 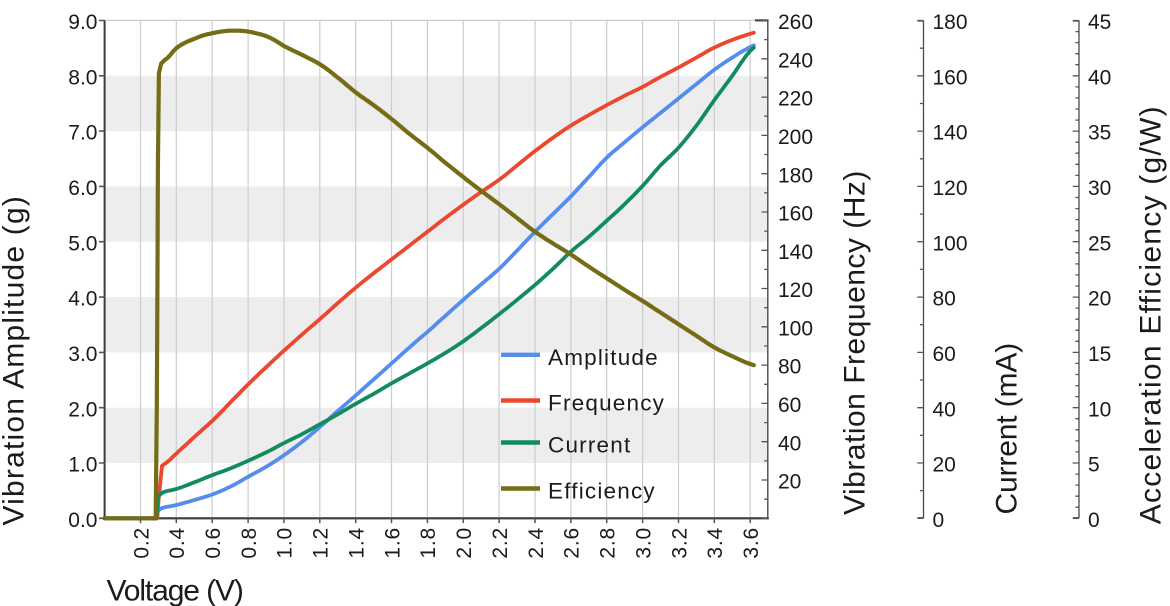 What do you see at coordinates (82, 243) in the screenshot?
I see `svg-text: 5.0` at bounding box center [82, 243].